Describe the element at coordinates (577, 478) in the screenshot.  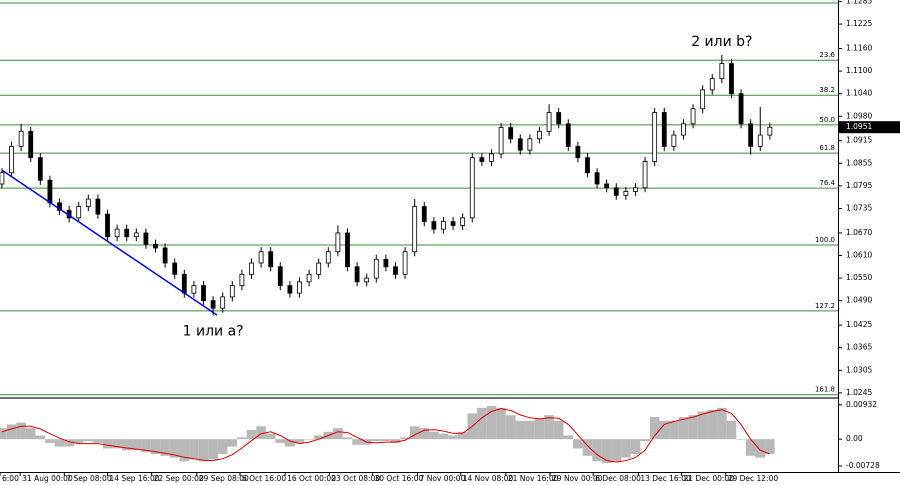
I see `x-tick-label: 29 Nov 00:00` at that location.